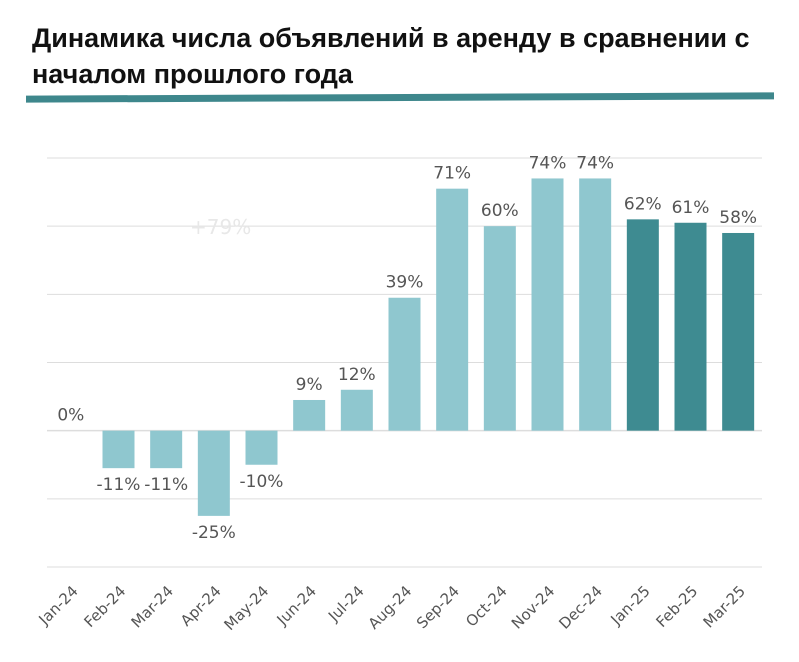 The width and height of the screenshot is (799, 662). Describe the element at coordinates (738, 218) in the screenshot. I see `data-label: 58%` at that location.